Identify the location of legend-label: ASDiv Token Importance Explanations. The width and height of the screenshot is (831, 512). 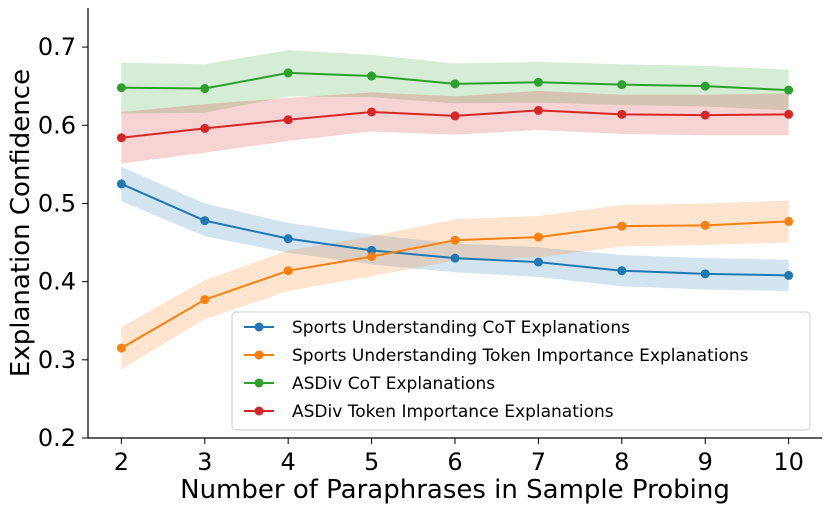
(453, 412).